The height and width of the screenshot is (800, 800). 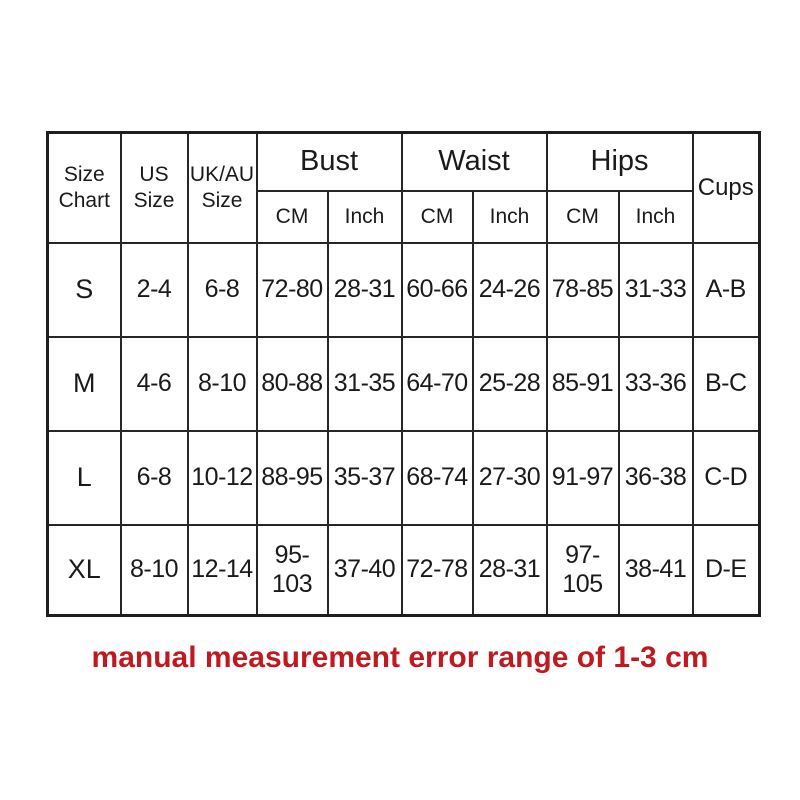 What do you see at coordinates (222, 477) in the screenshot?
I see `cell-uk-au-size: 10-12` at bounding box center [222, 477].